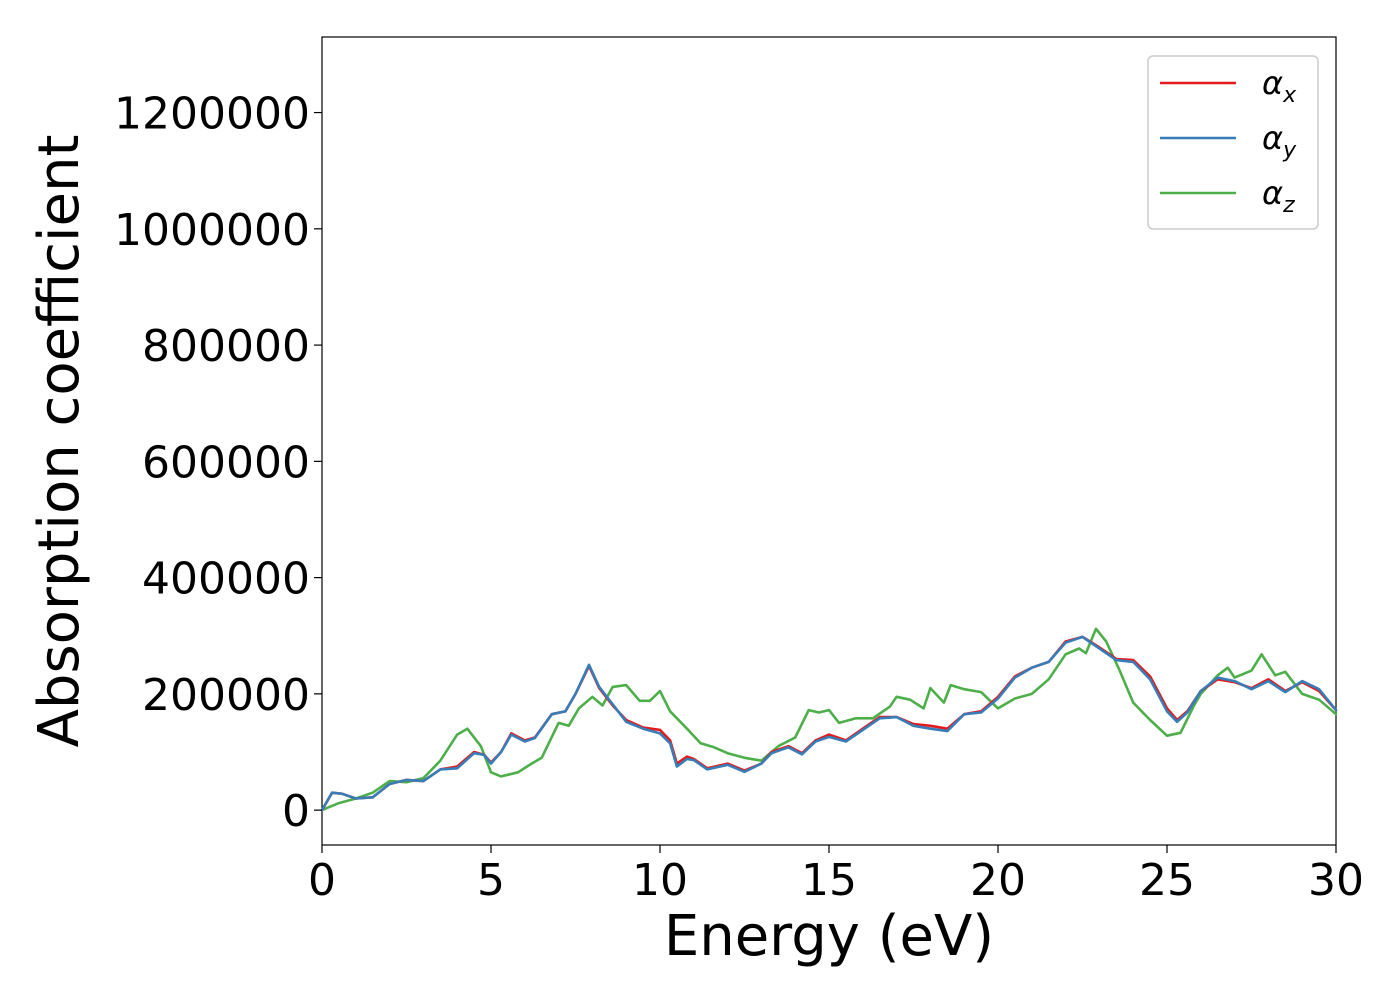  Describe the element at coordinates (212, 114) in the screenshot. I see `y-tick-label: 1200000` at that location.